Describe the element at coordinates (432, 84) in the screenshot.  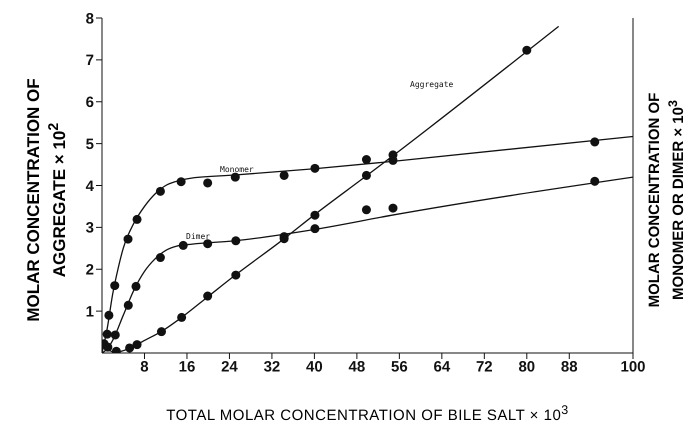
I see `annotation: Aggregate` at that location.